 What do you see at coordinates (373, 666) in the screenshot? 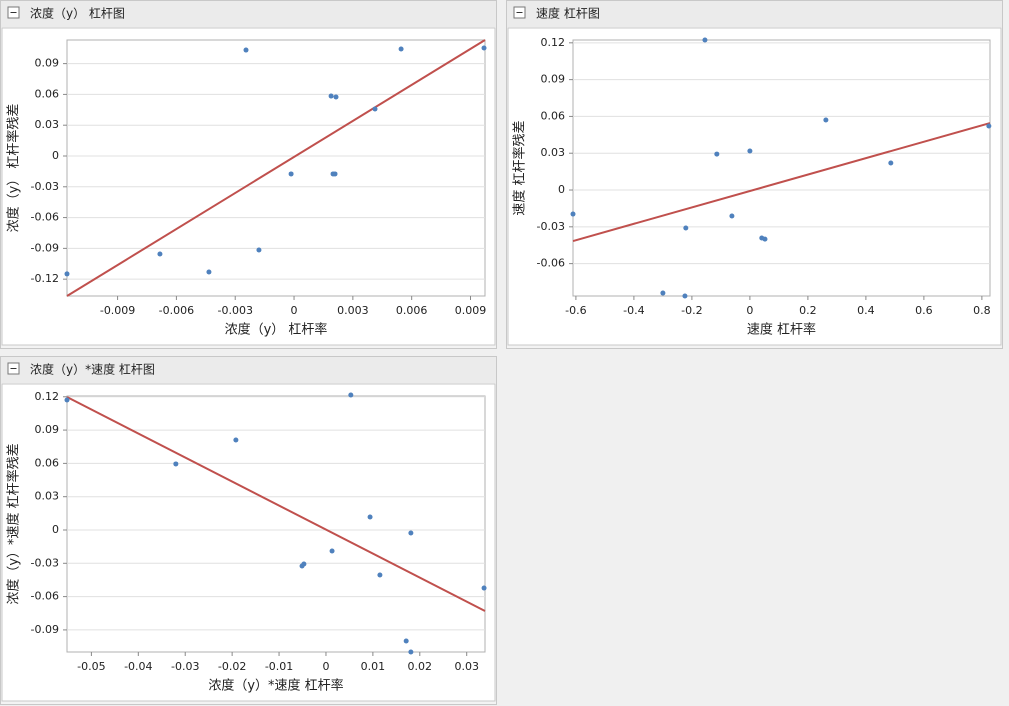
I see `x-tick-label: 0.01` at bounding box center [373, 666].